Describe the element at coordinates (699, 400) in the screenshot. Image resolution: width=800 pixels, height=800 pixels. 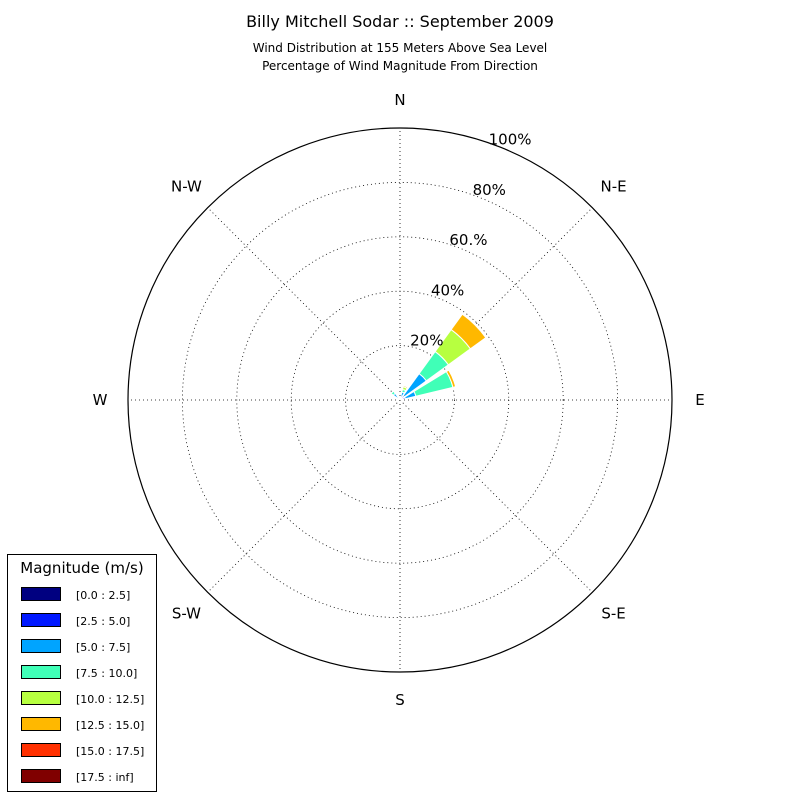
I see `direction-label-e: E` at that location.